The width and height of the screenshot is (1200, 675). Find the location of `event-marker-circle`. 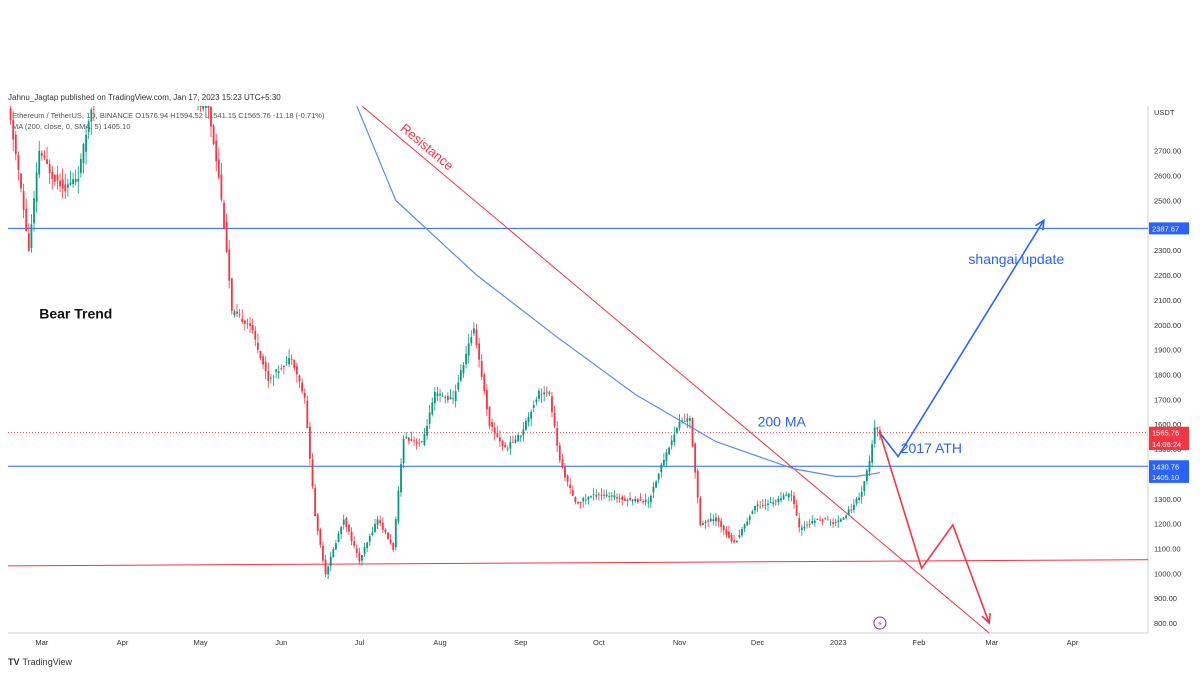

event-marker-circle is located at coordinates (880, 623).